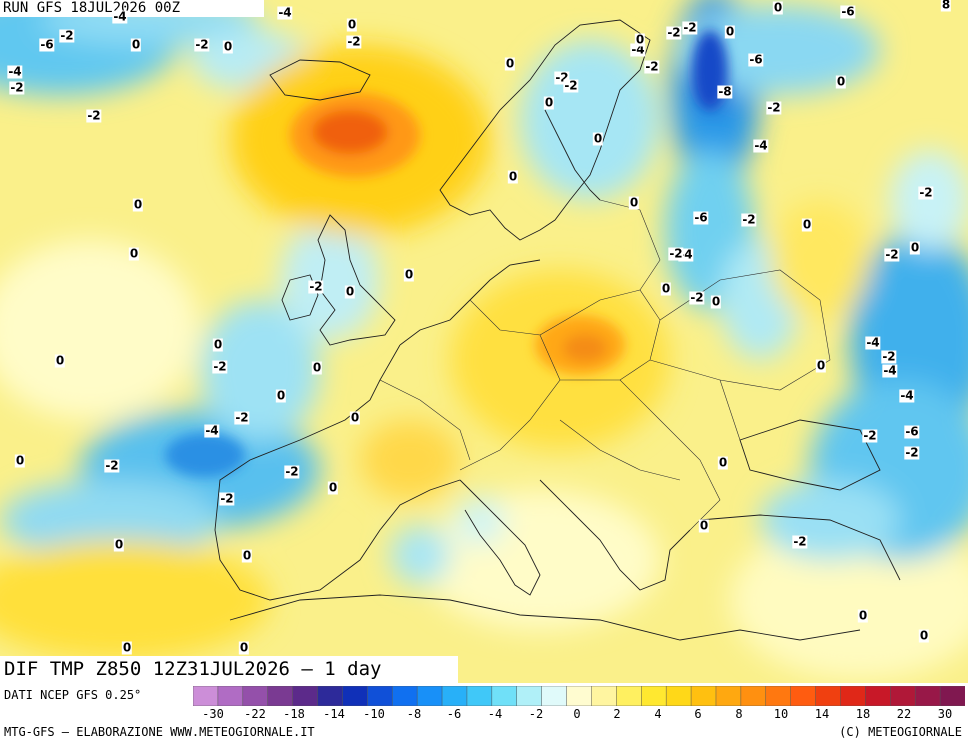 The height and width of the screenshot is (745, 968). Describe the element at coordinates (229, 669) in the screenshot. I see `valid-time-title: DIF TMP Z850 12Z31JUL2026 – 1 day` at that location.